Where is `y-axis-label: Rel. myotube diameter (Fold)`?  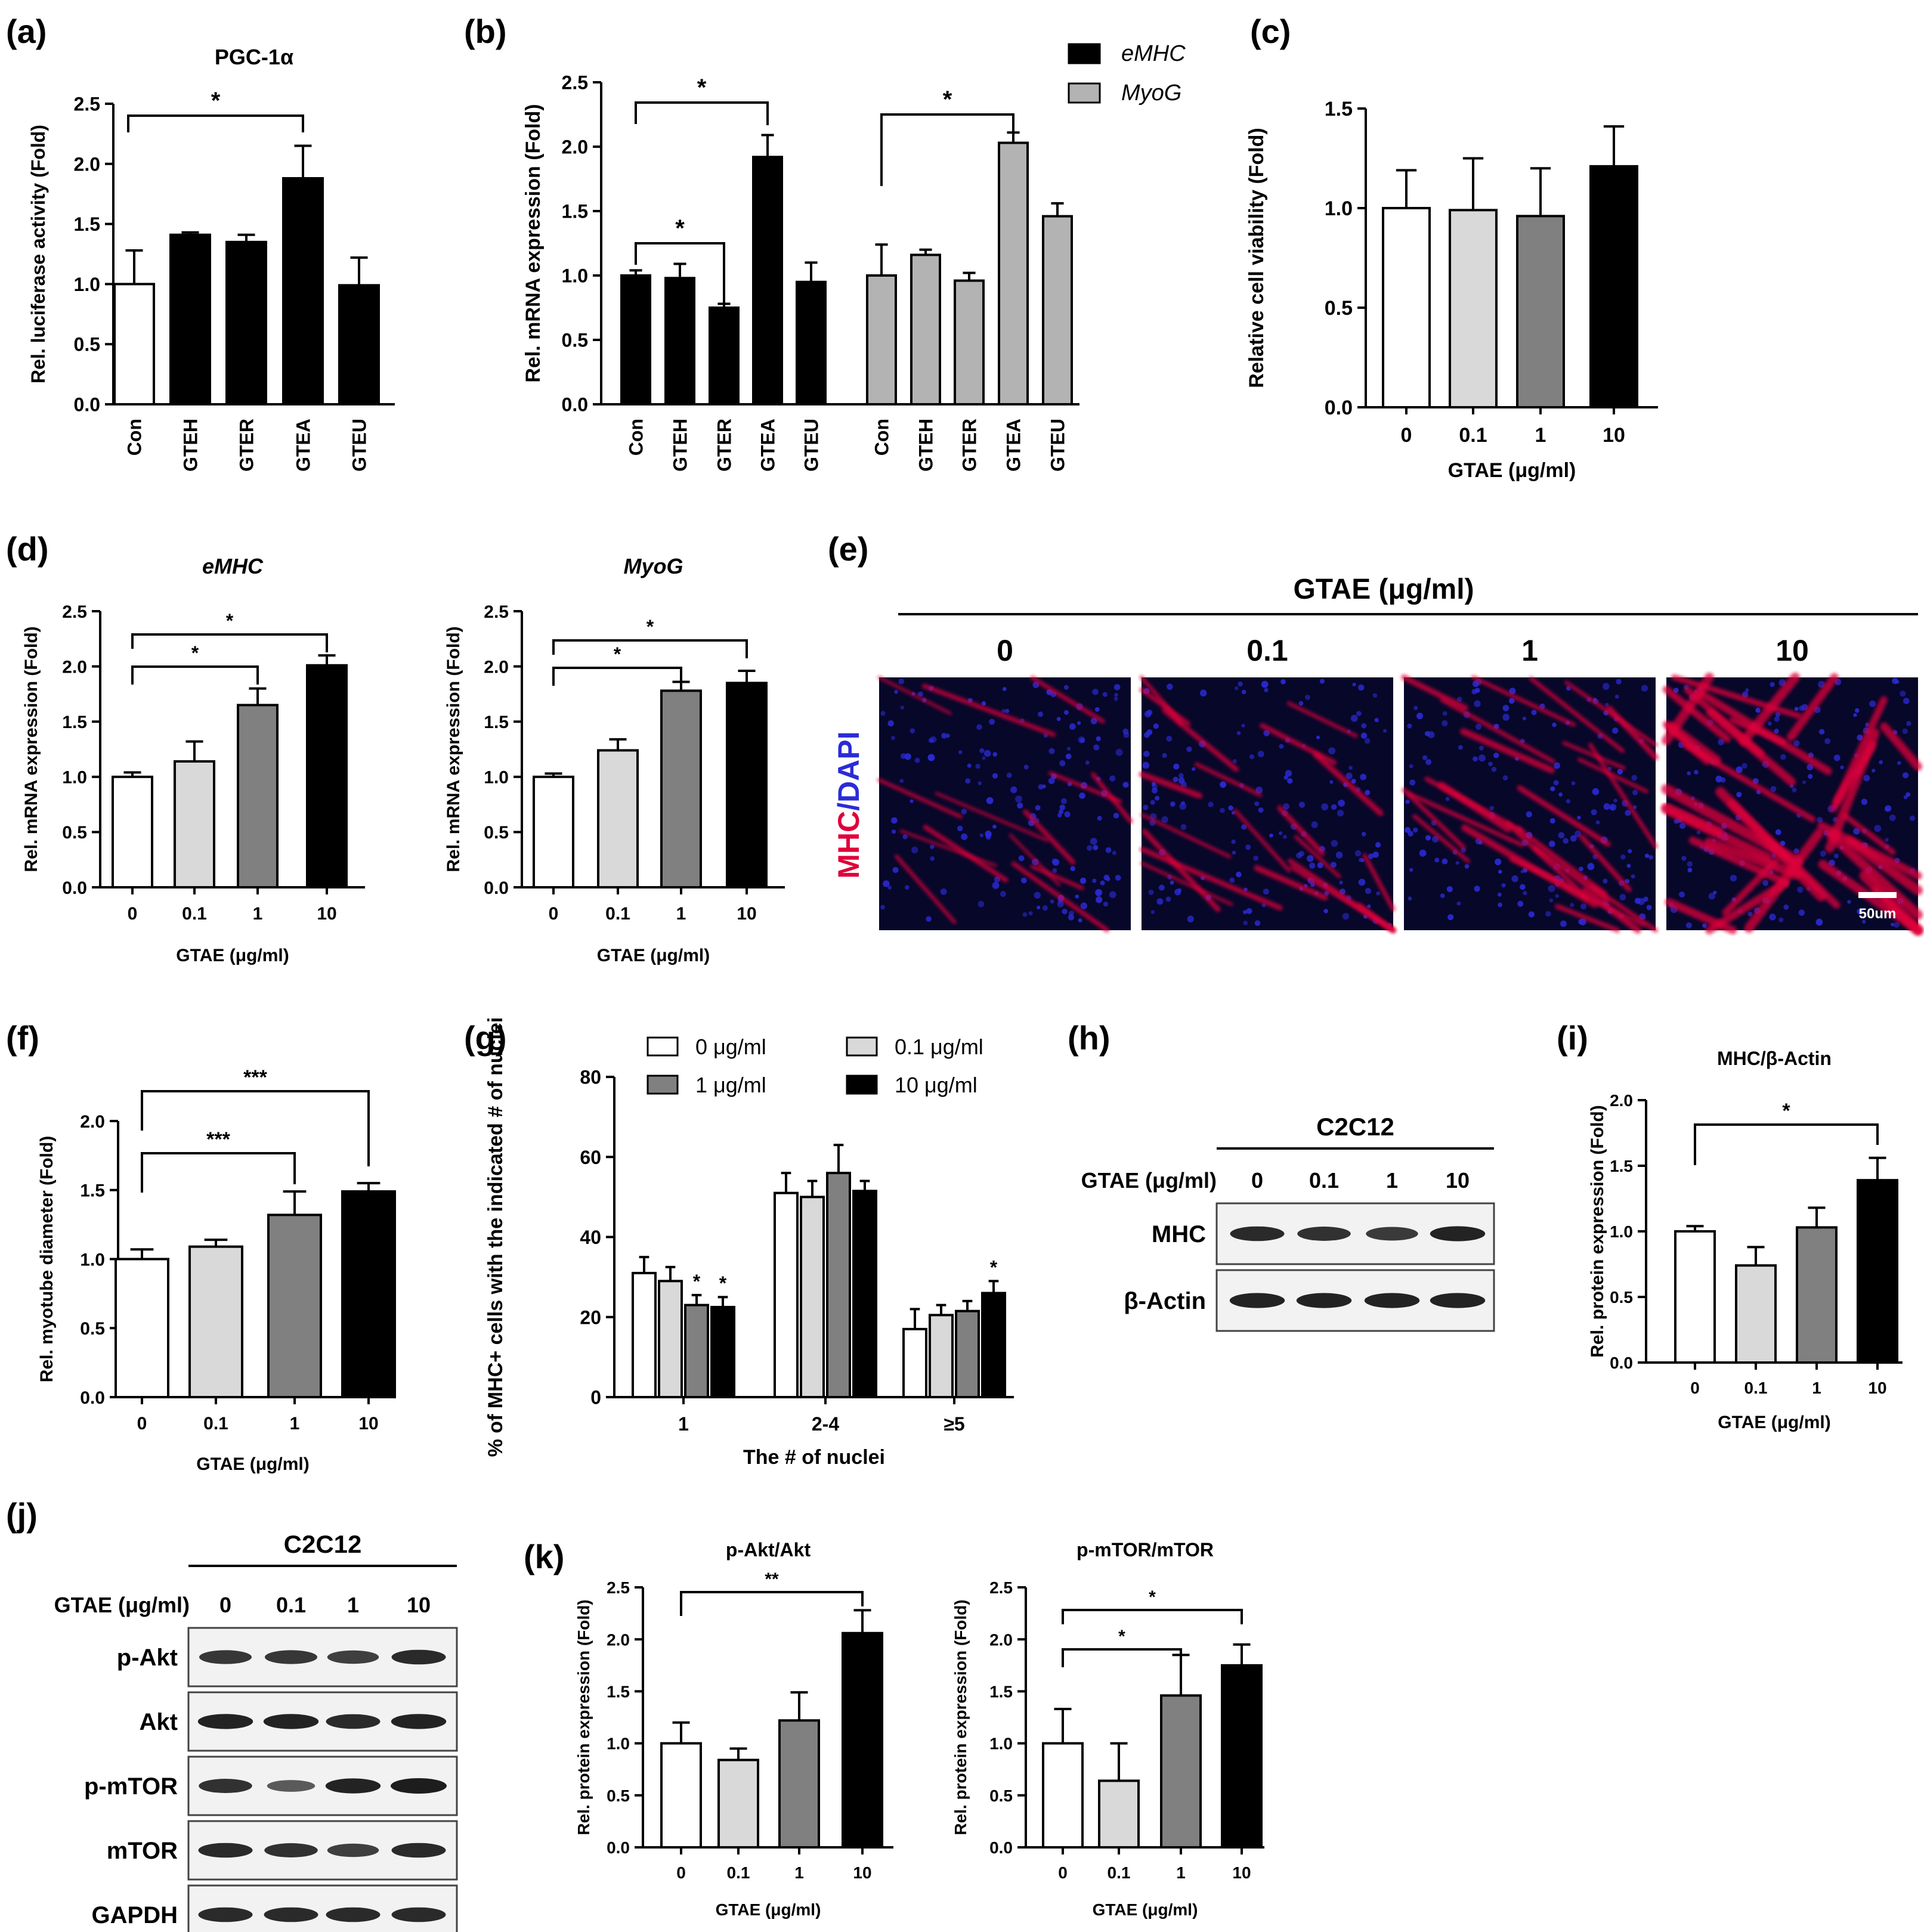
y-axis-label: Rel. myotube diameter (Fold) is located at coordinates (47, 1259).